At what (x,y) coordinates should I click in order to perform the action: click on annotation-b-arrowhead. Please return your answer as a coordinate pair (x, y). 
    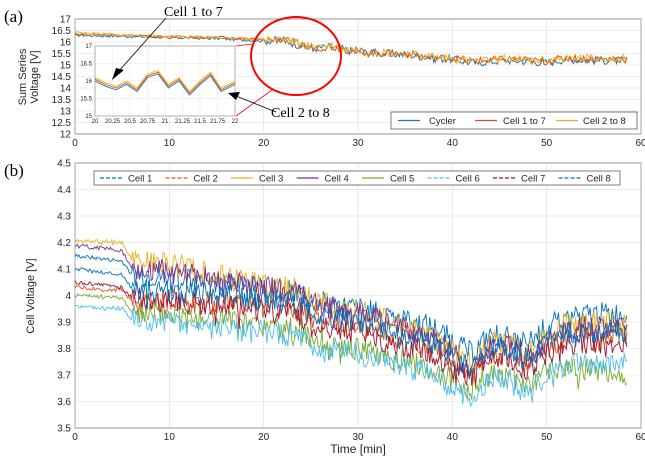
    Looking at the image, I should click on (234, 96).